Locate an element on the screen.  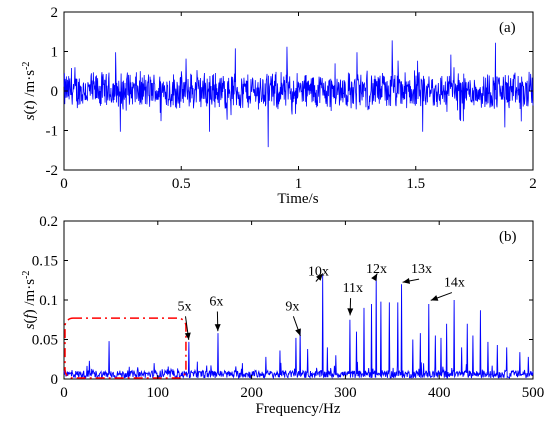
x-tick-label: 100 is located at coordinates (158, 393).